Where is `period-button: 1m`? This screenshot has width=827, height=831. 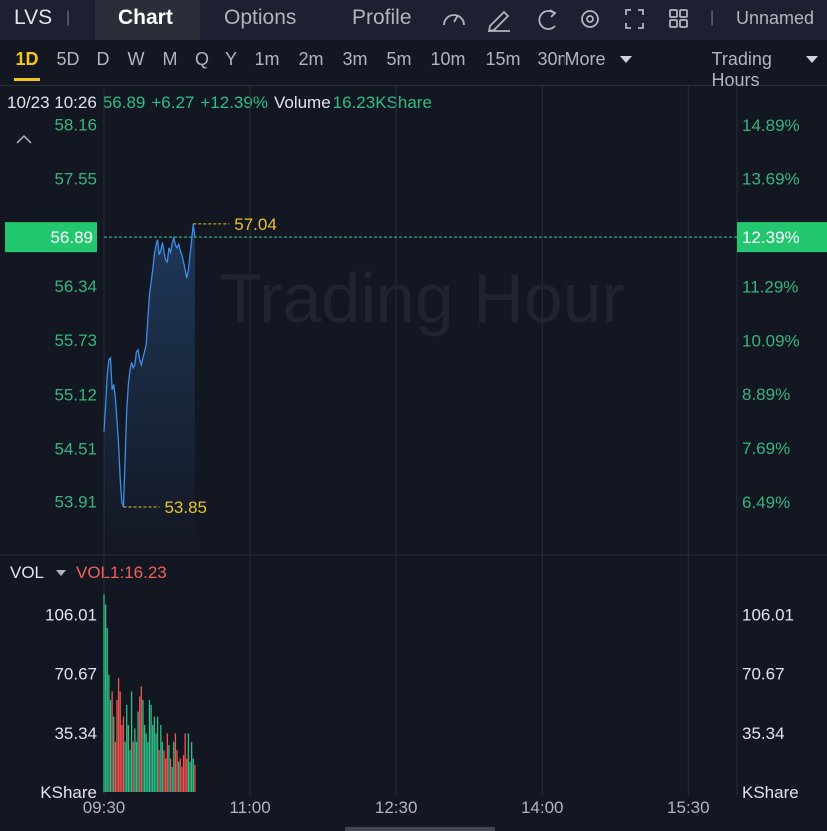
period-button: 1m is located at coordinates (267, 59).